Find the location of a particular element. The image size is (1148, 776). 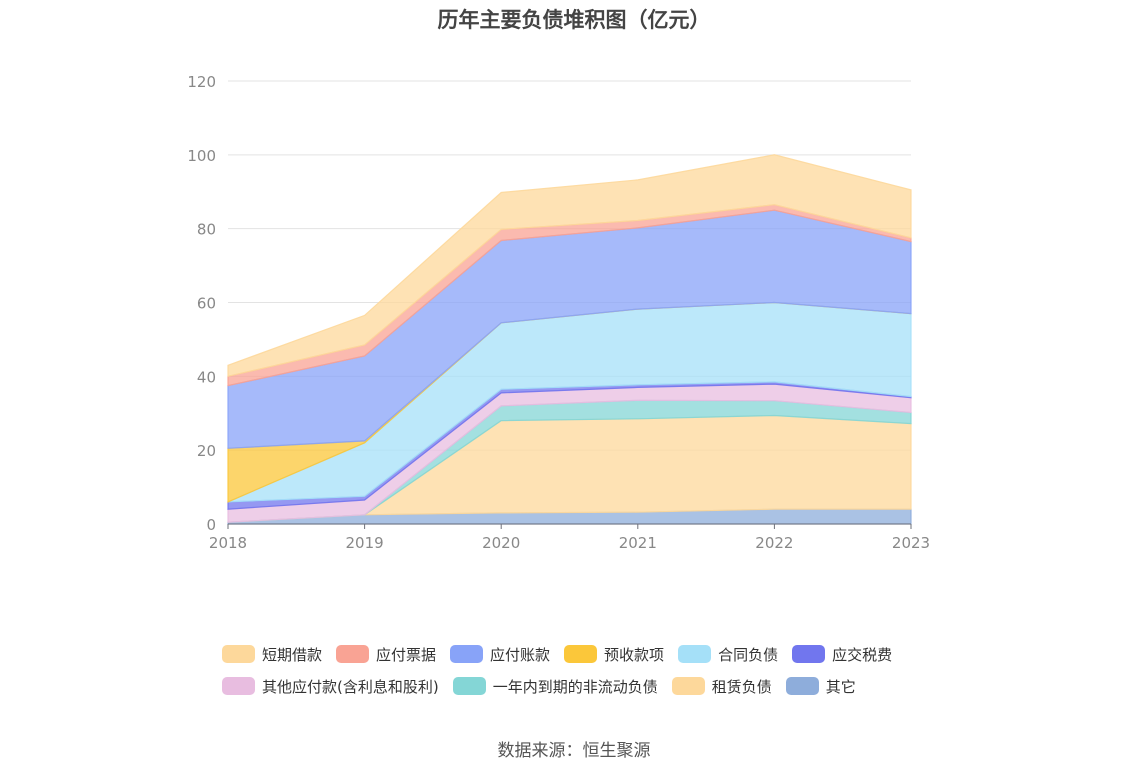

y-tick-label: 0 is located at coordinates (211, 525).